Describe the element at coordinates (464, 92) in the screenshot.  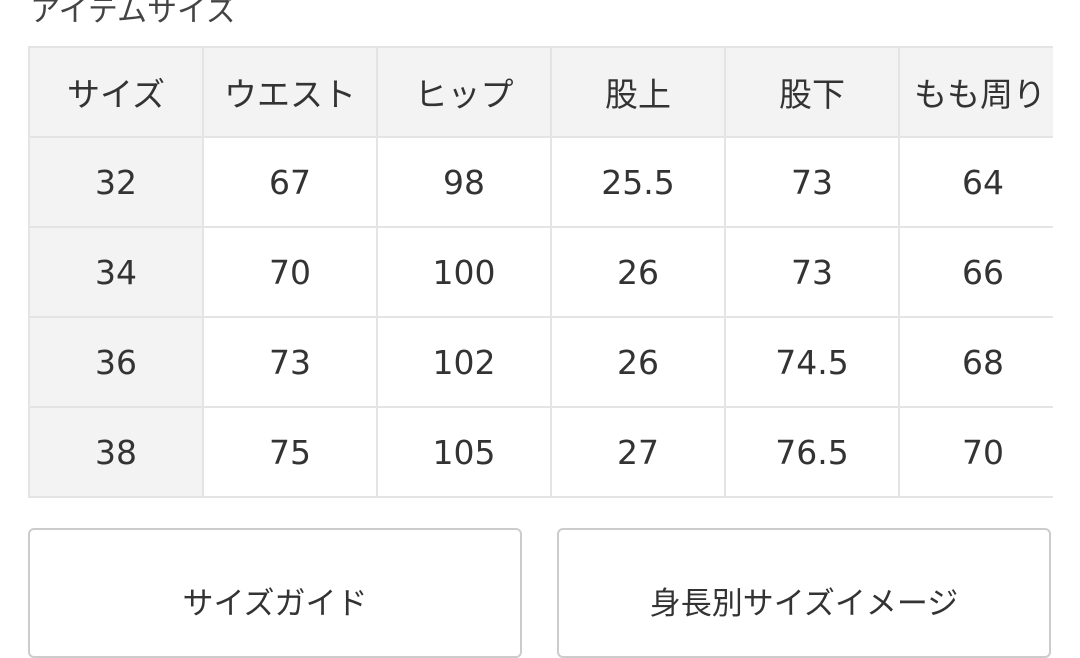
I see `column-header: ヒップ` at that location.